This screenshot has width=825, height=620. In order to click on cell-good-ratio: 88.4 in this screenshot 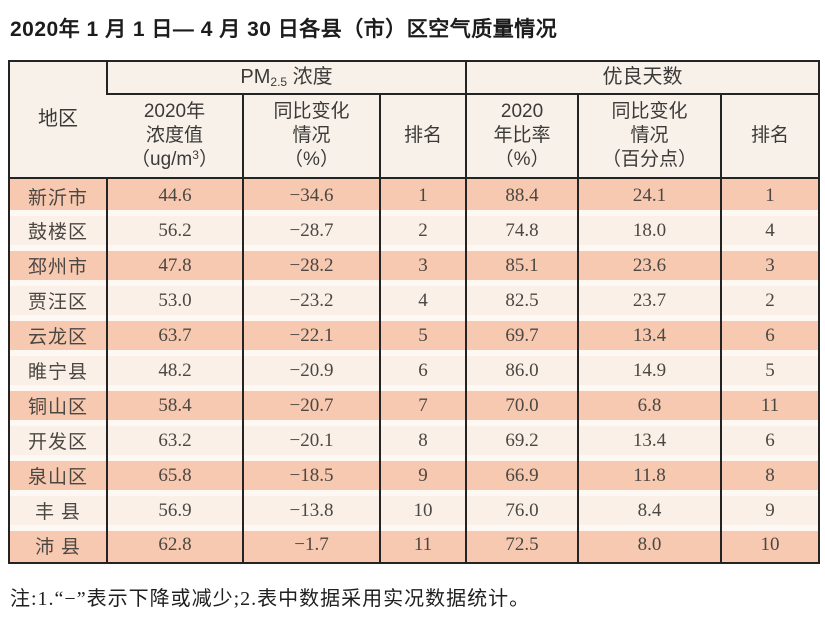, I will do `click(522, 195)`.